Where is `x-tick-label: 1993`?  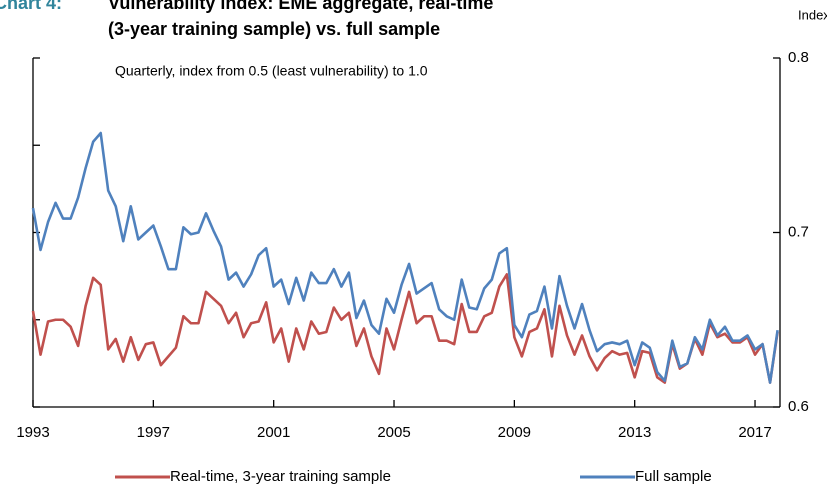 x-tick-label: 1993 is located at coordinates (32, 432).